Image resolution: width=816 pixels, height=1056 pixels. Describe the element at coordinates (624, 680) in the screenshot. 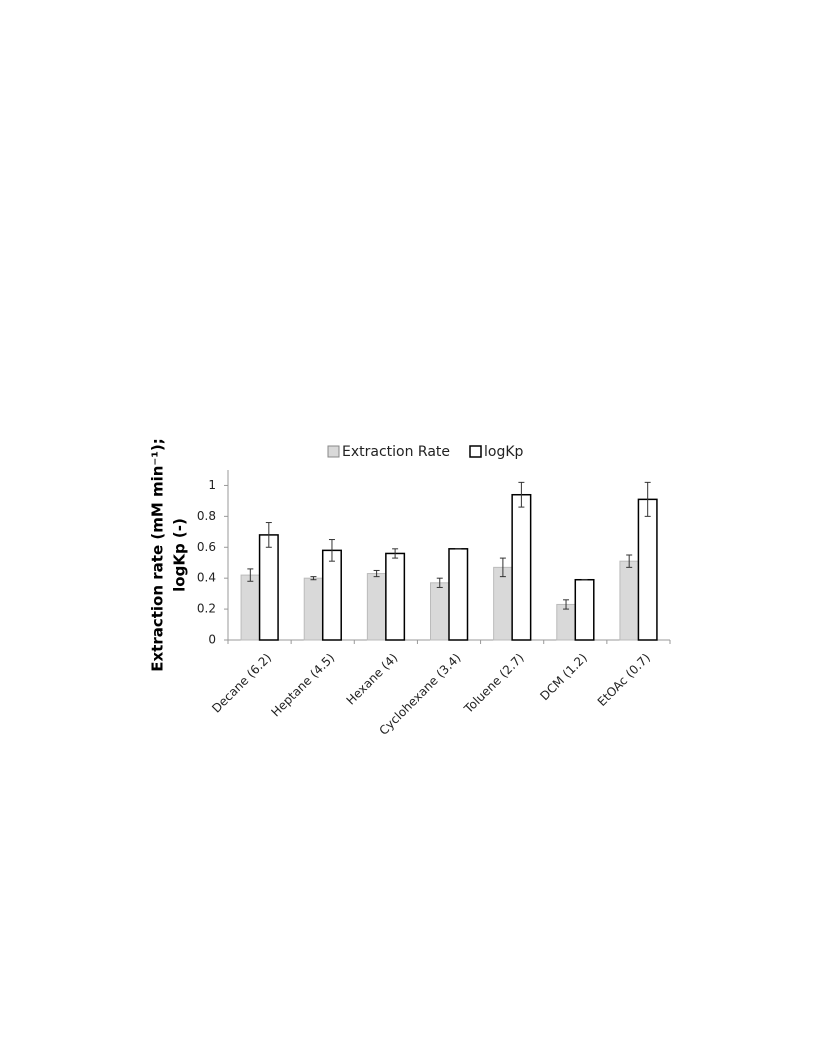

I see `x-tick-label: EtOAc (0.7)` at that location.